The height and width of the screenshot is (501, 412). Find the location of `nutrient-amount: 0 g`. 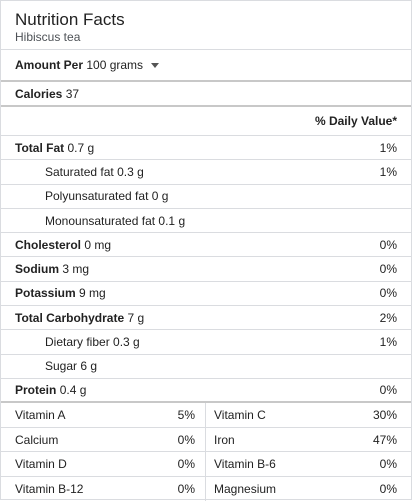

nutrient-amount: 0 g is located at coordinates (160, 196).